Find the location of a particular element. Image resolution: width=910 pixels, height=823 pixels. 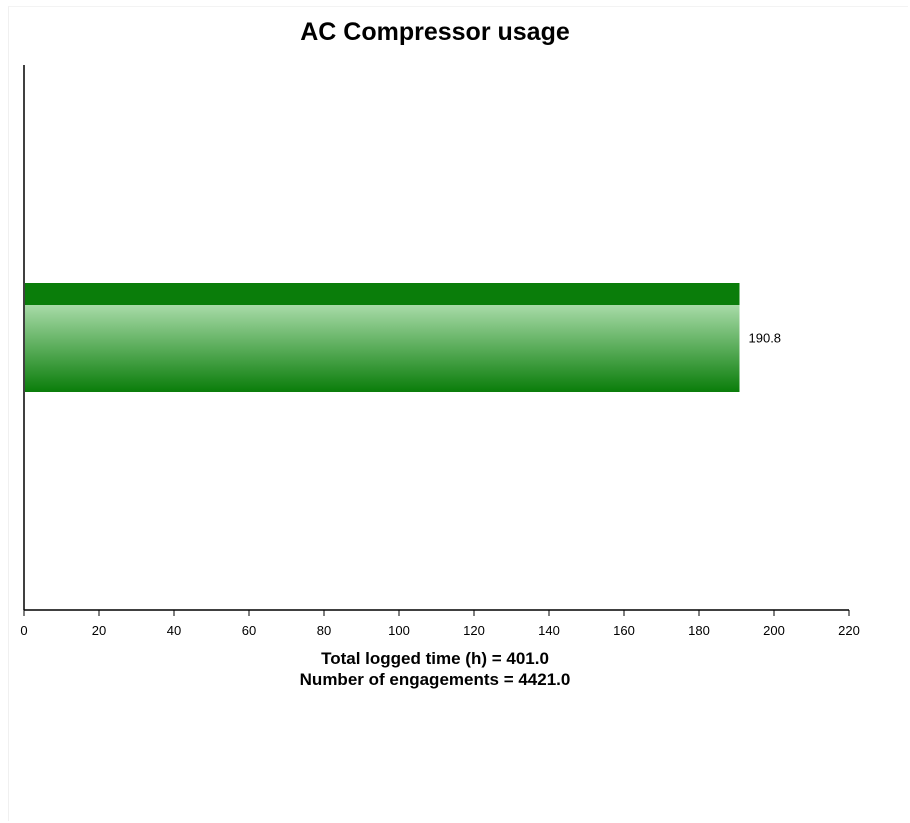

bars: 190.8 is located at coordinates (403, 337).